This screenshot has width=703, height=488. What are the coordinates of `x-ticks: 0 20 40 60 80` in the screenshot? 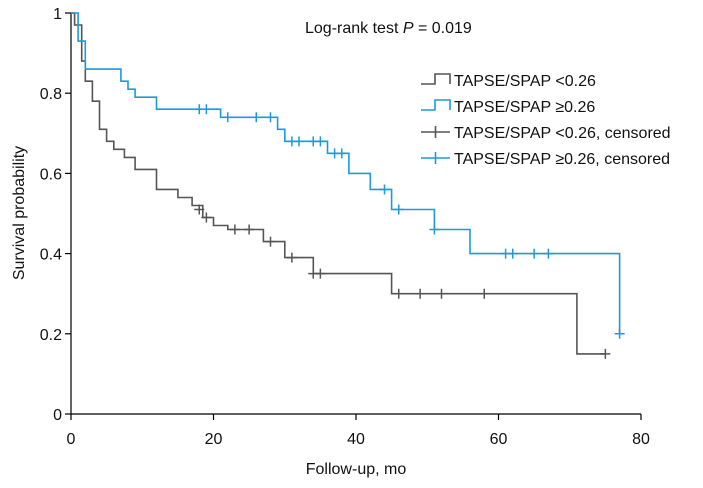 It's located at (358, 431).